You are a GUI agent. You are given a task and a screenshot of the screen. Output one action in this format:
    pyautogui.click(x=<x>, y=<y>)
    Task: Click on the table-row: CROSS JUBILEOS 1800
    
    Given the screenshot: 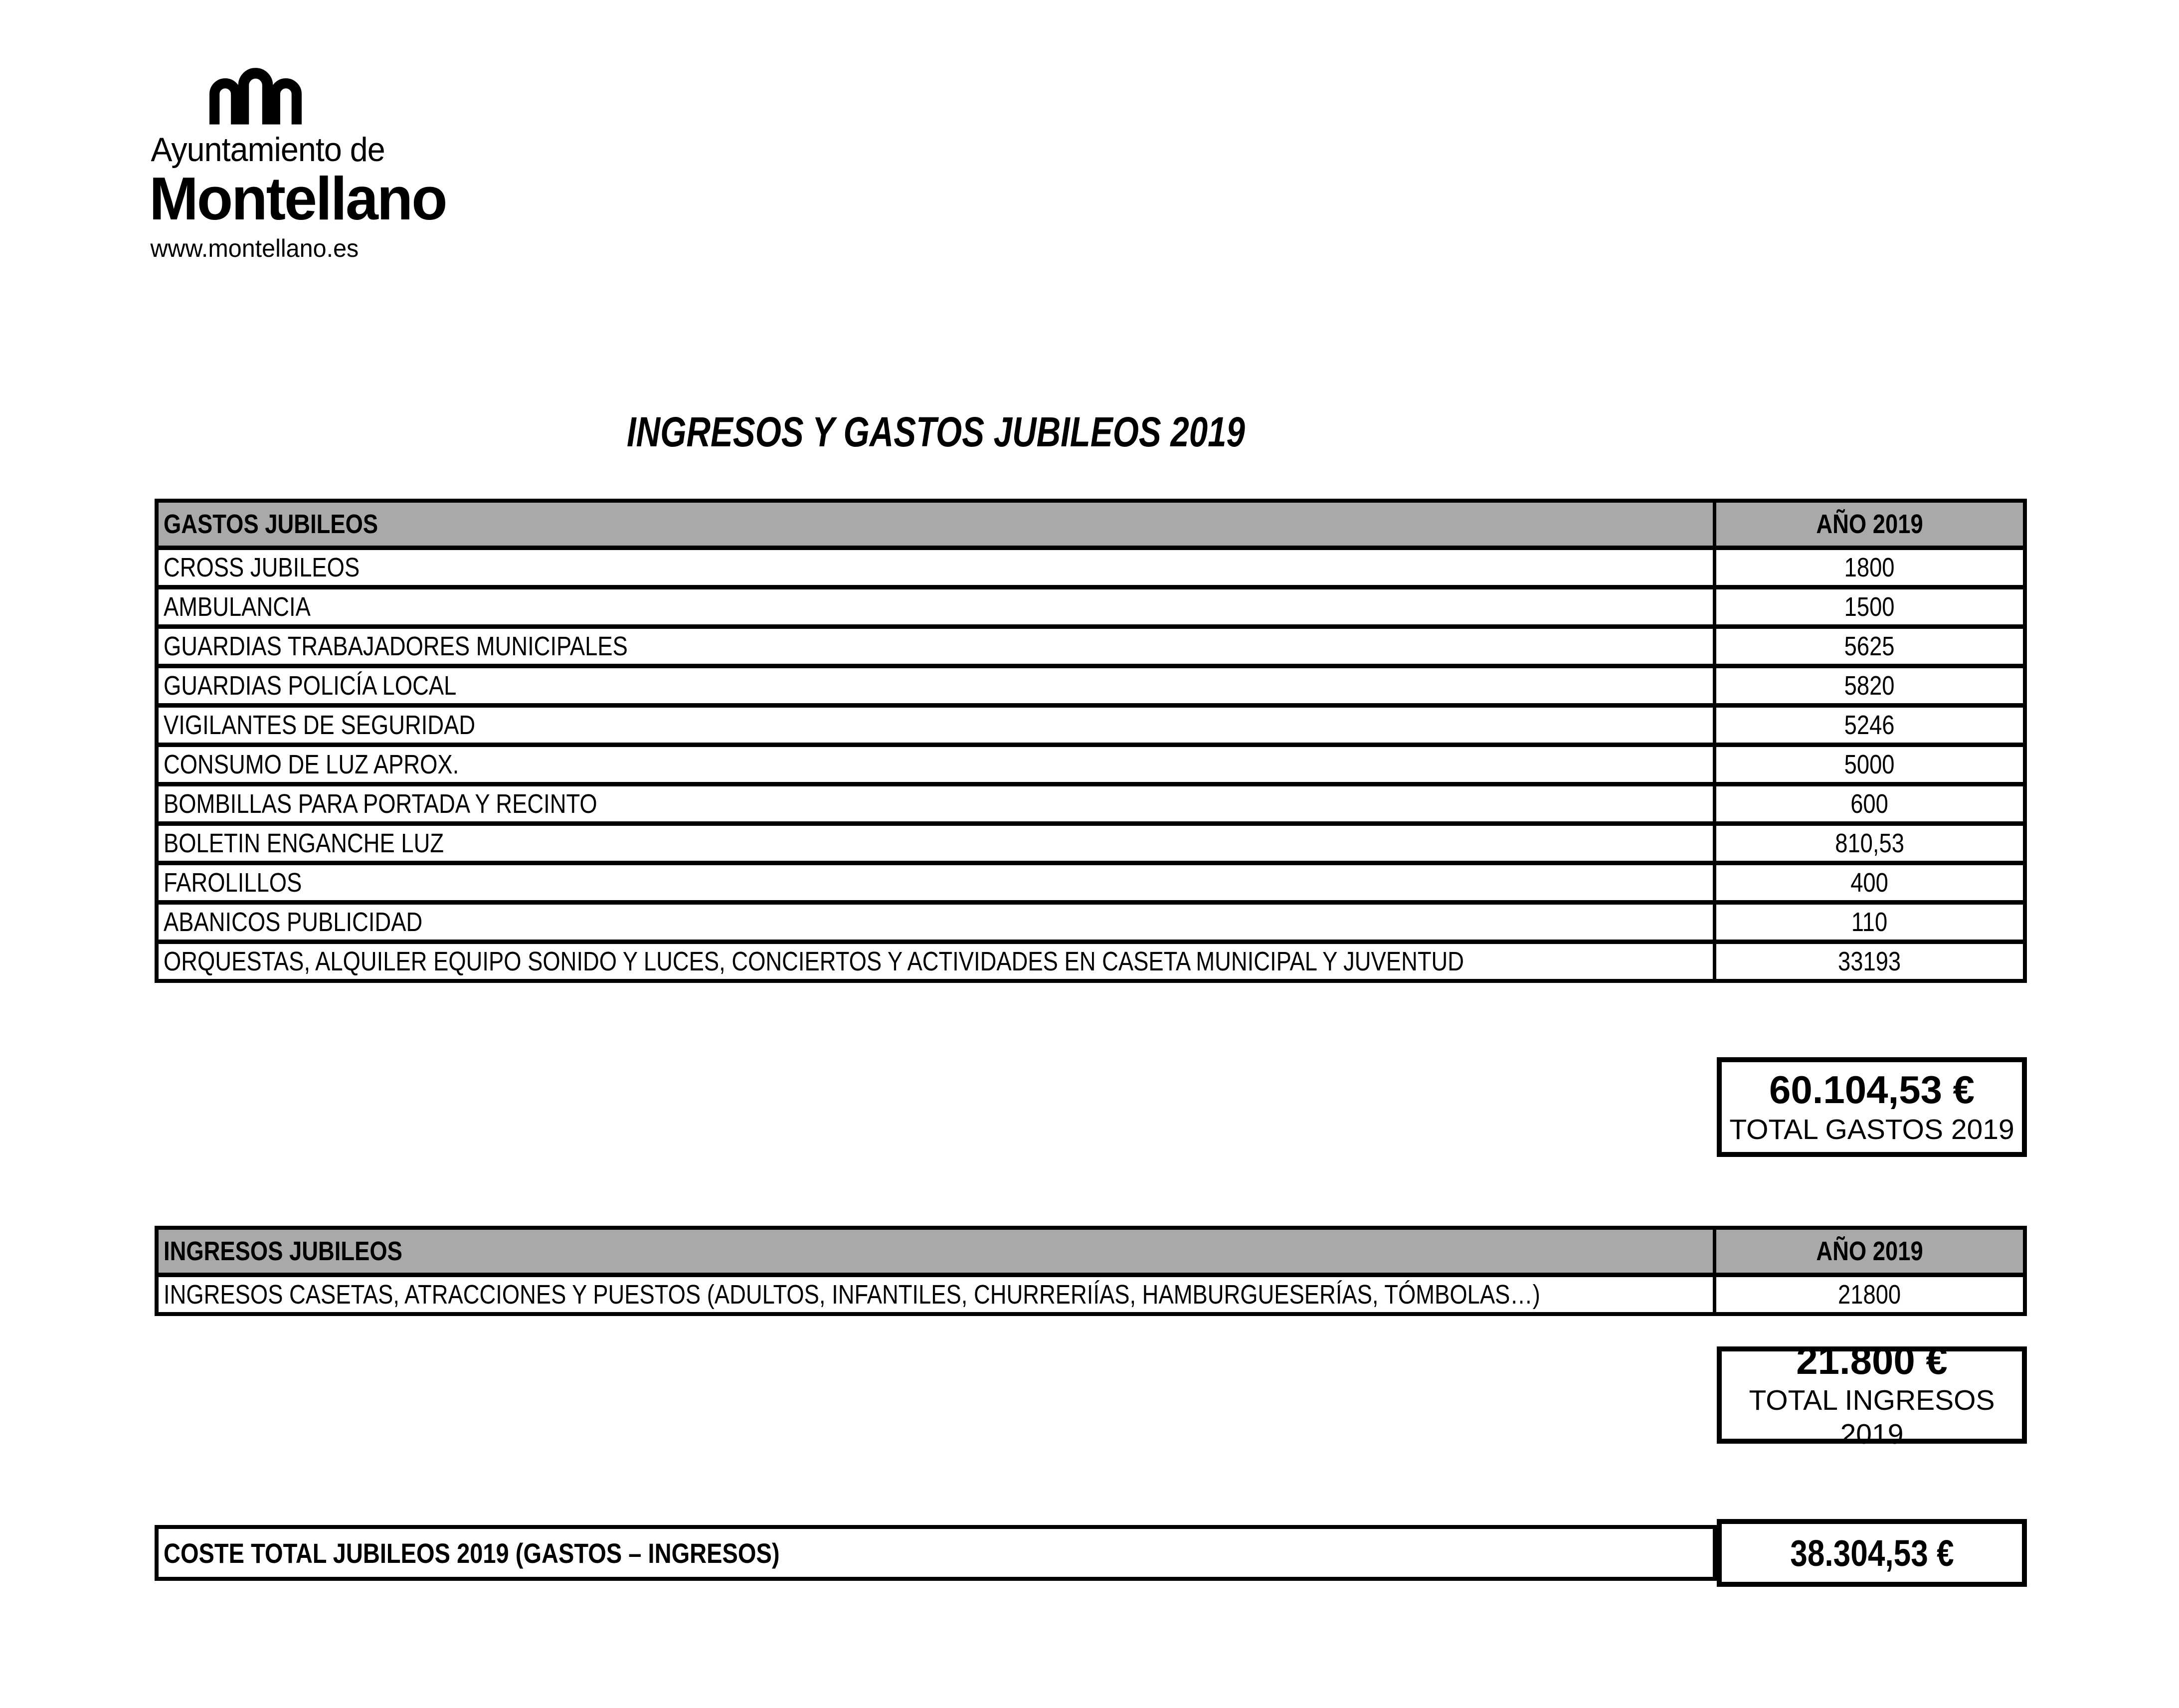 What is the action you would take?
    pyautogui.click(x=1091, y=565)
    